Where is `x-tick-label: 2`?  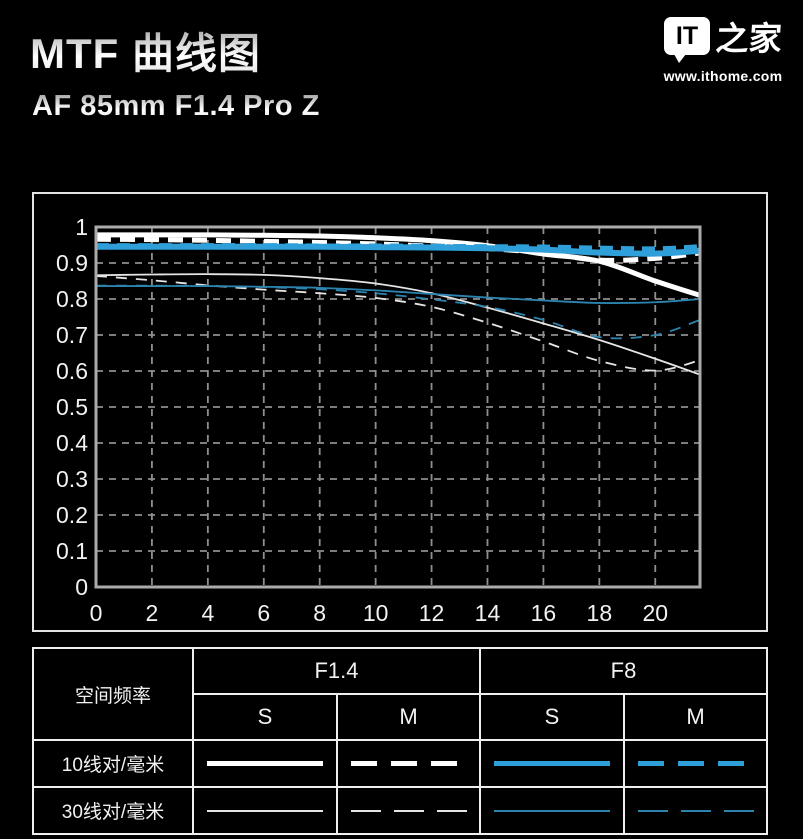 x-tick-label: 2 is located at coordinates (152, 613).